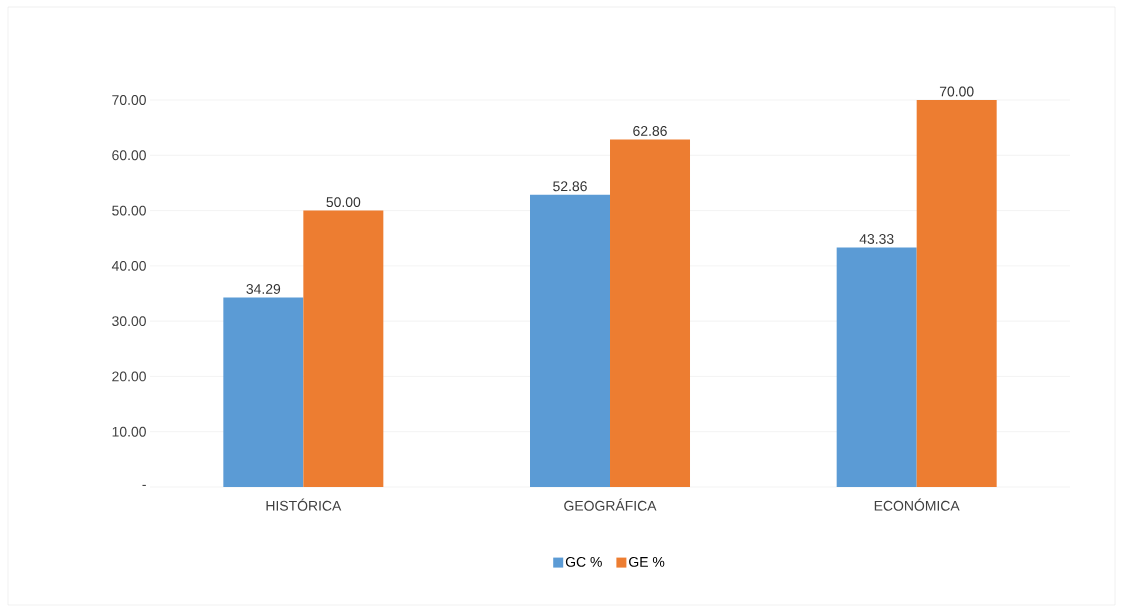 This screenshot has width=1123, height=607. Describe the element at coordinates (570, 186) in the screenshot. I see `data-label: 52.86` at that location.